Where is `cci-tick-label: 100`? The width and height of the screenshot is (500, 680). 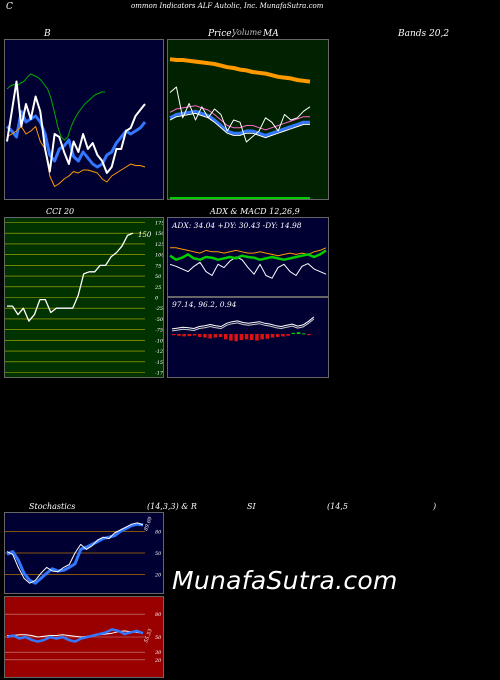 cci-tick-label: 100 is located at coordinates (159, 256).